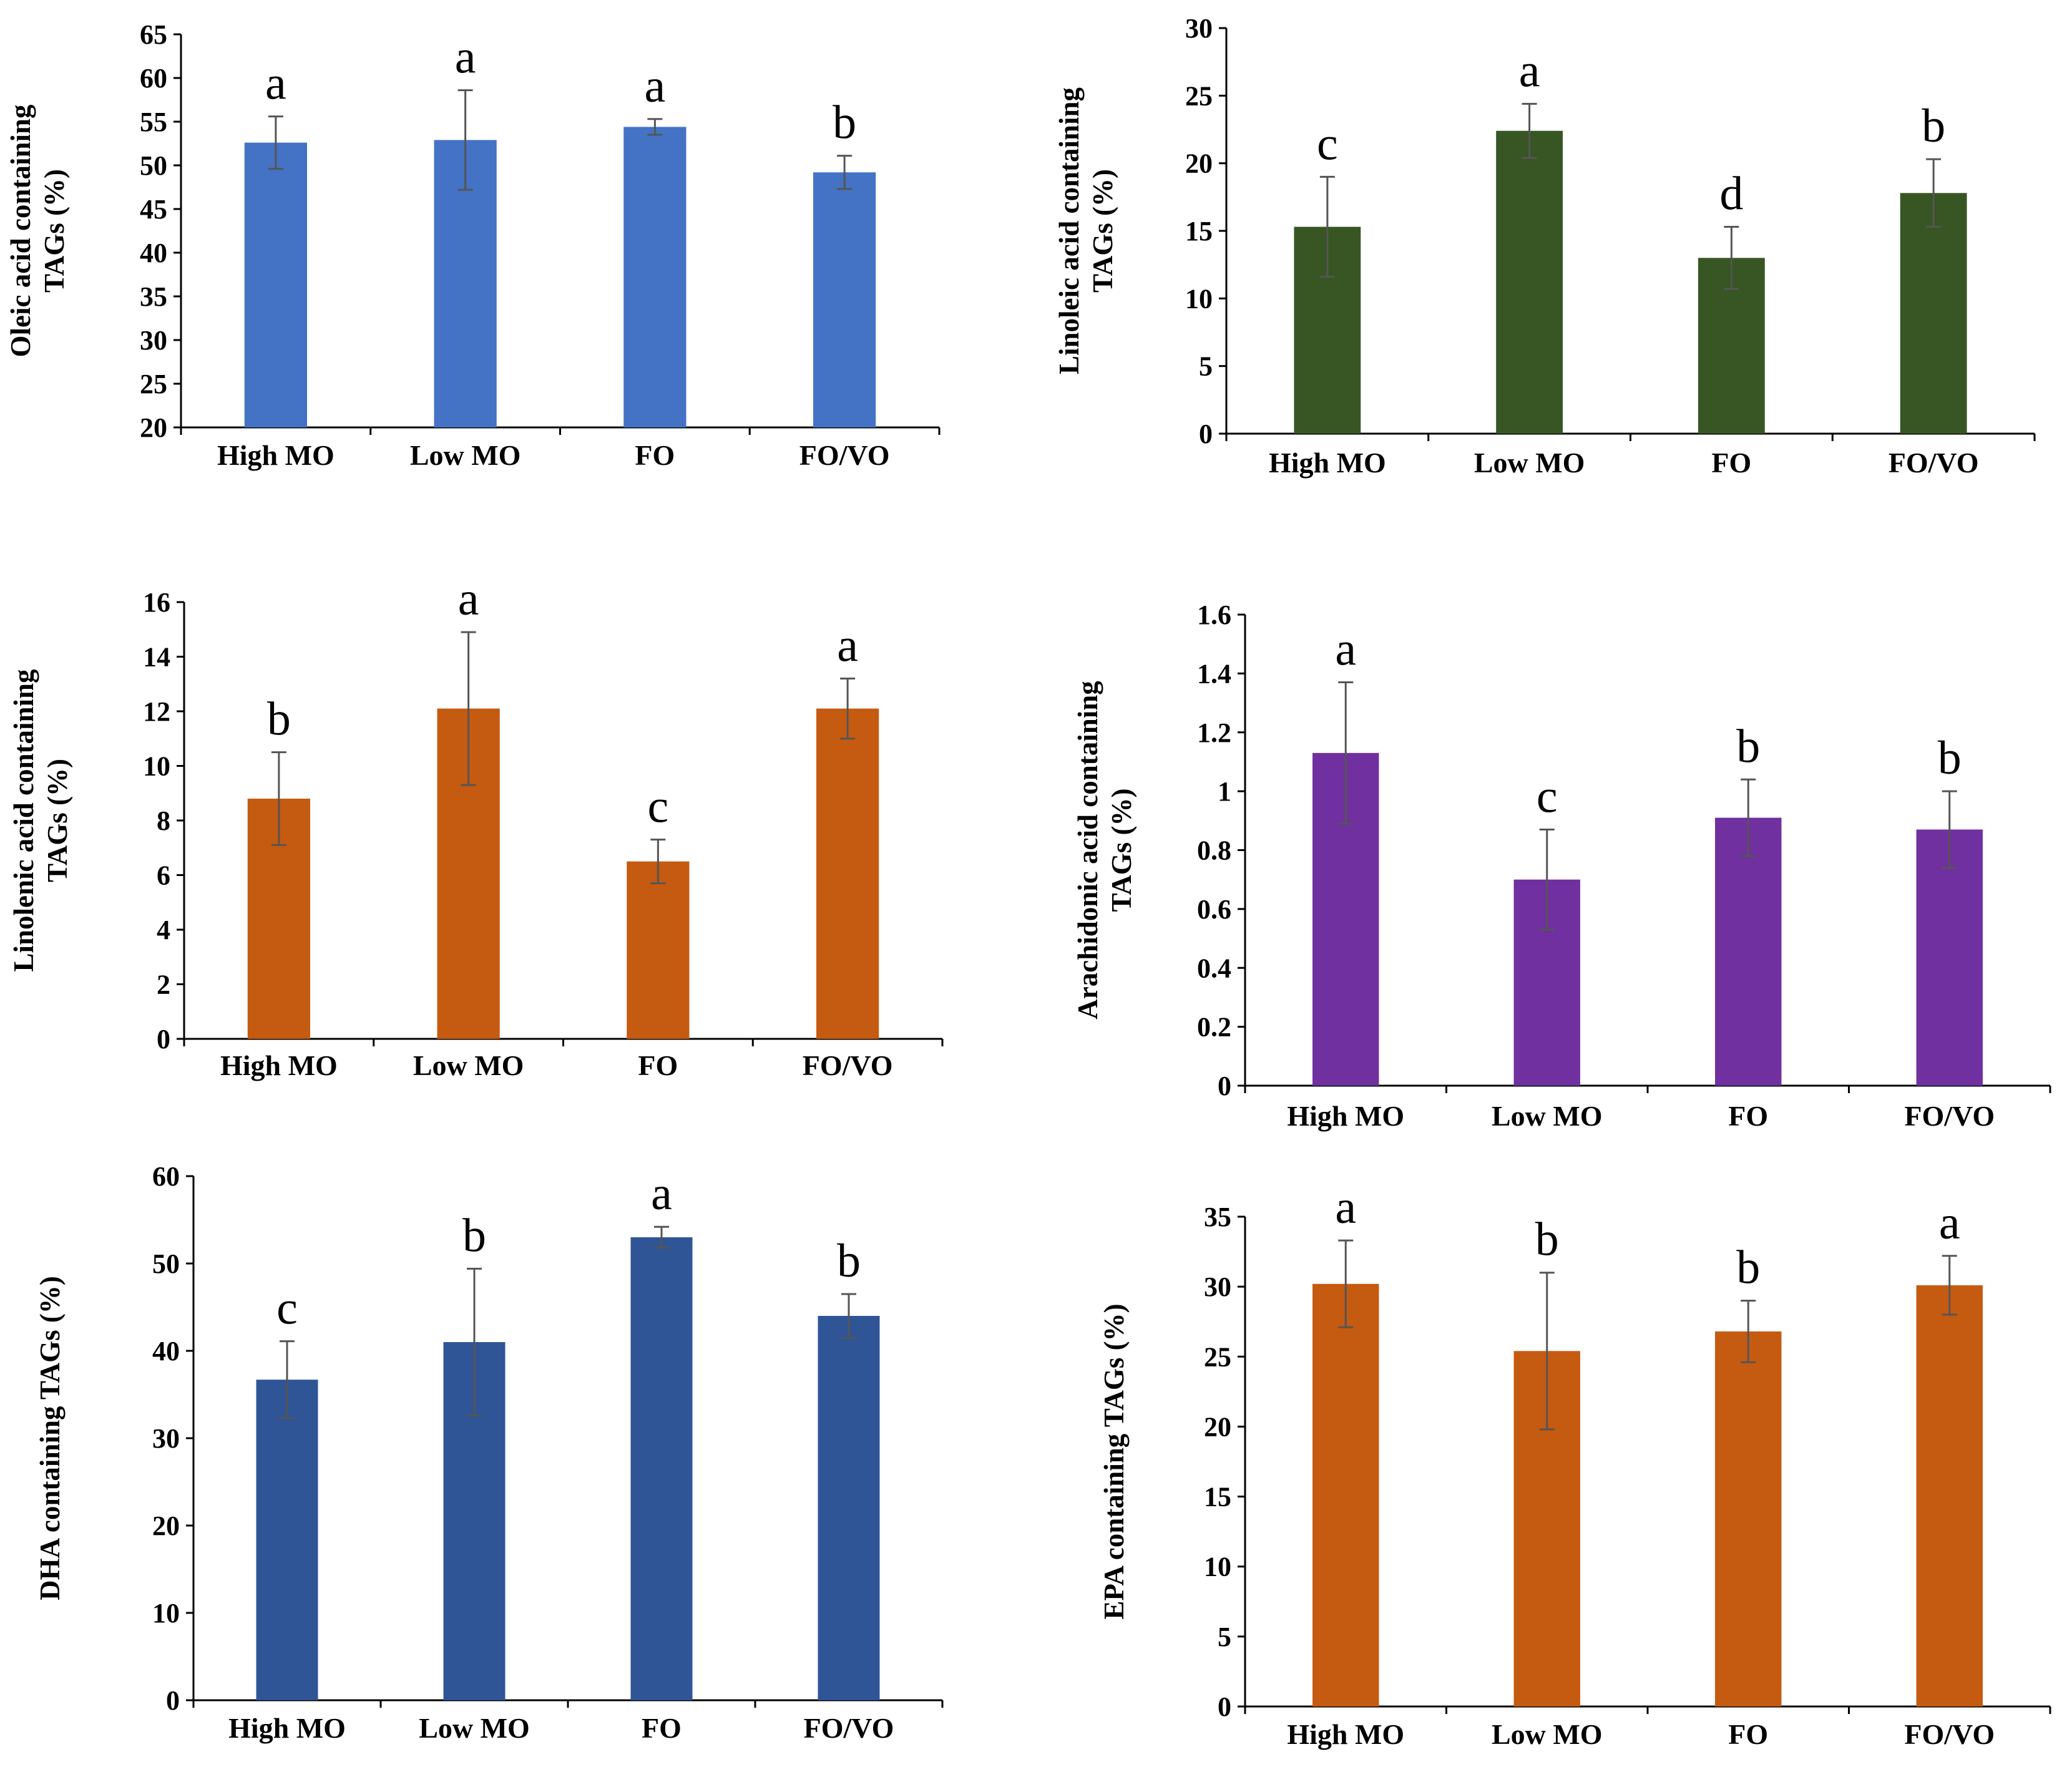 The width and height of the screenshot is (2072, 1772). I want to click on y-tick-label: 45, so click(153, 209).